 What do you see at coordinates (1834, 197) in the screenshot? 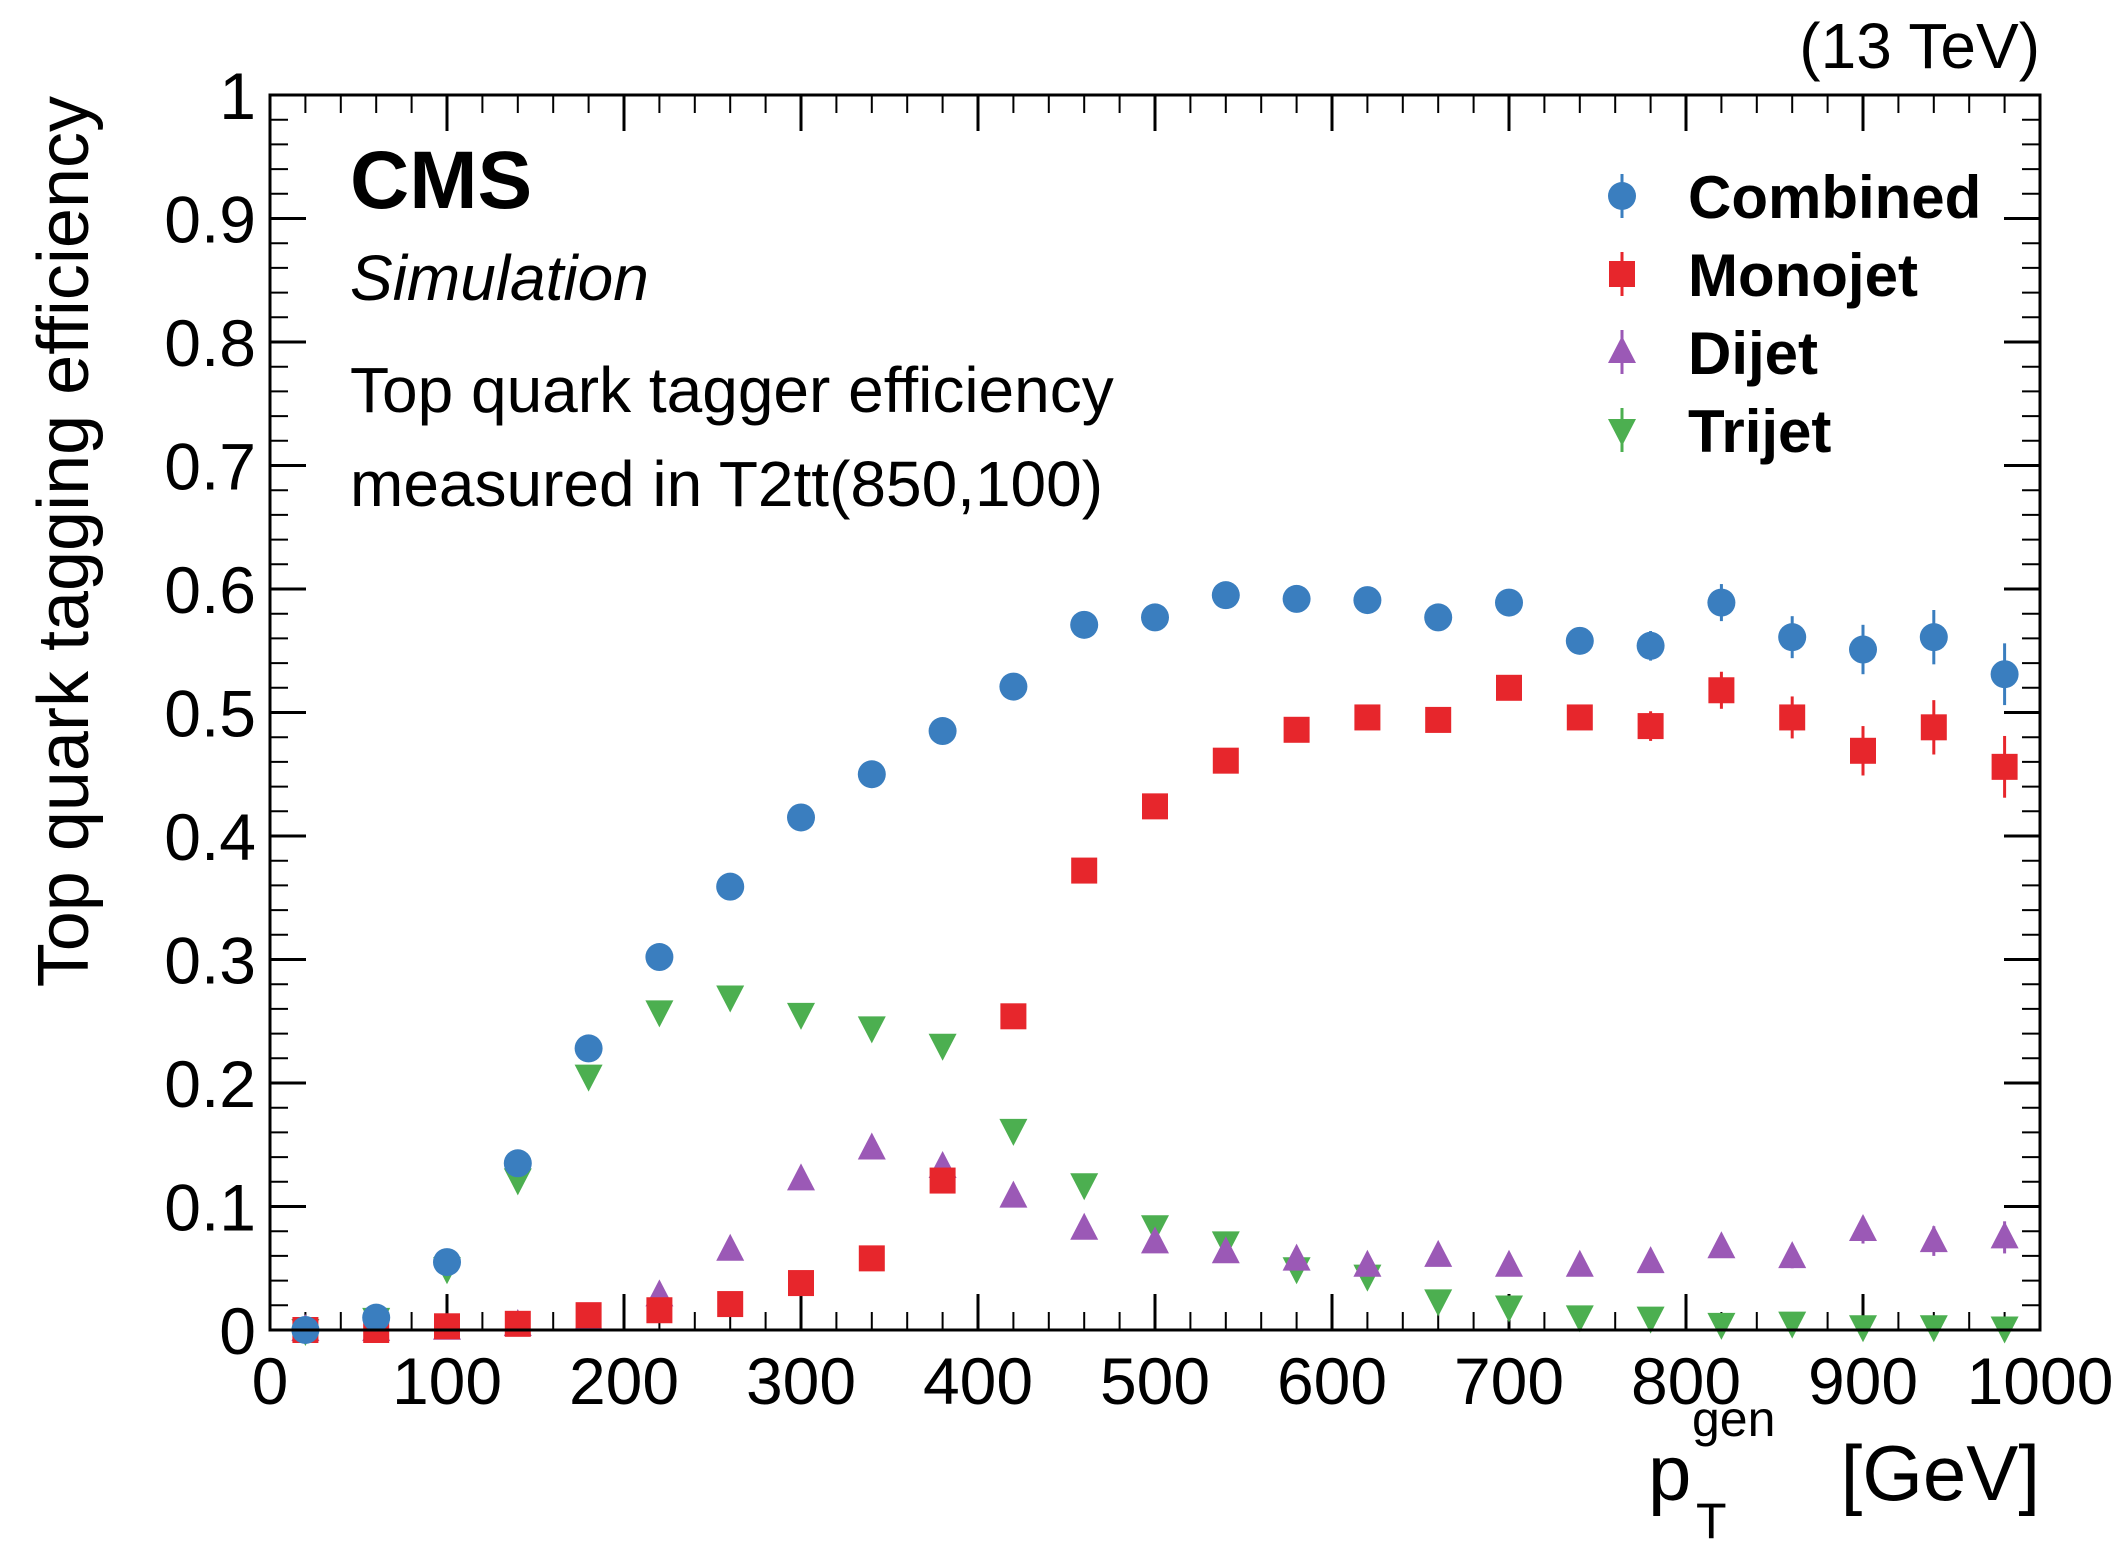
I see `legend-label-combined: Combined` at bounding box center [1834, 197].